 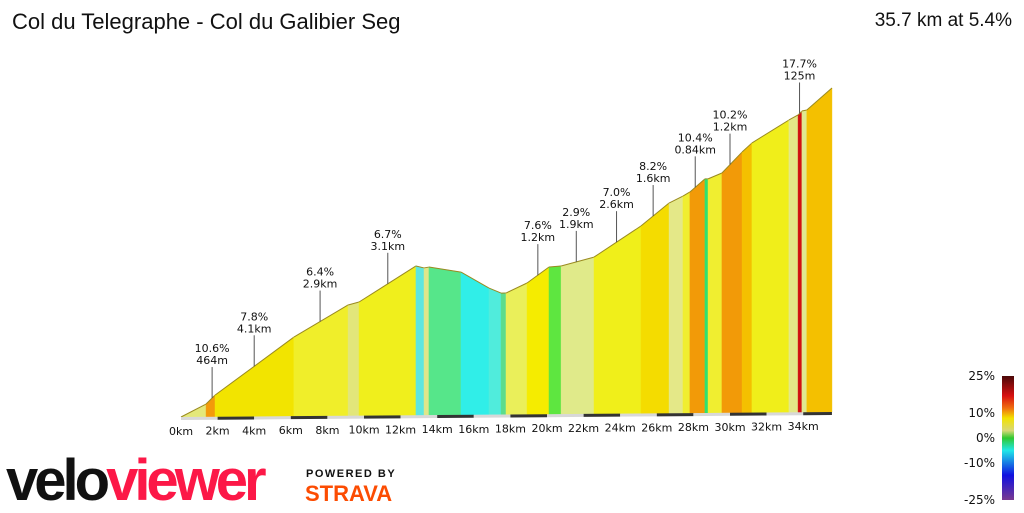 What do you see at coordinates (620, 428) in the screenshot?
I see `x-tick-label: 24km` at bounding box center [620, 428].